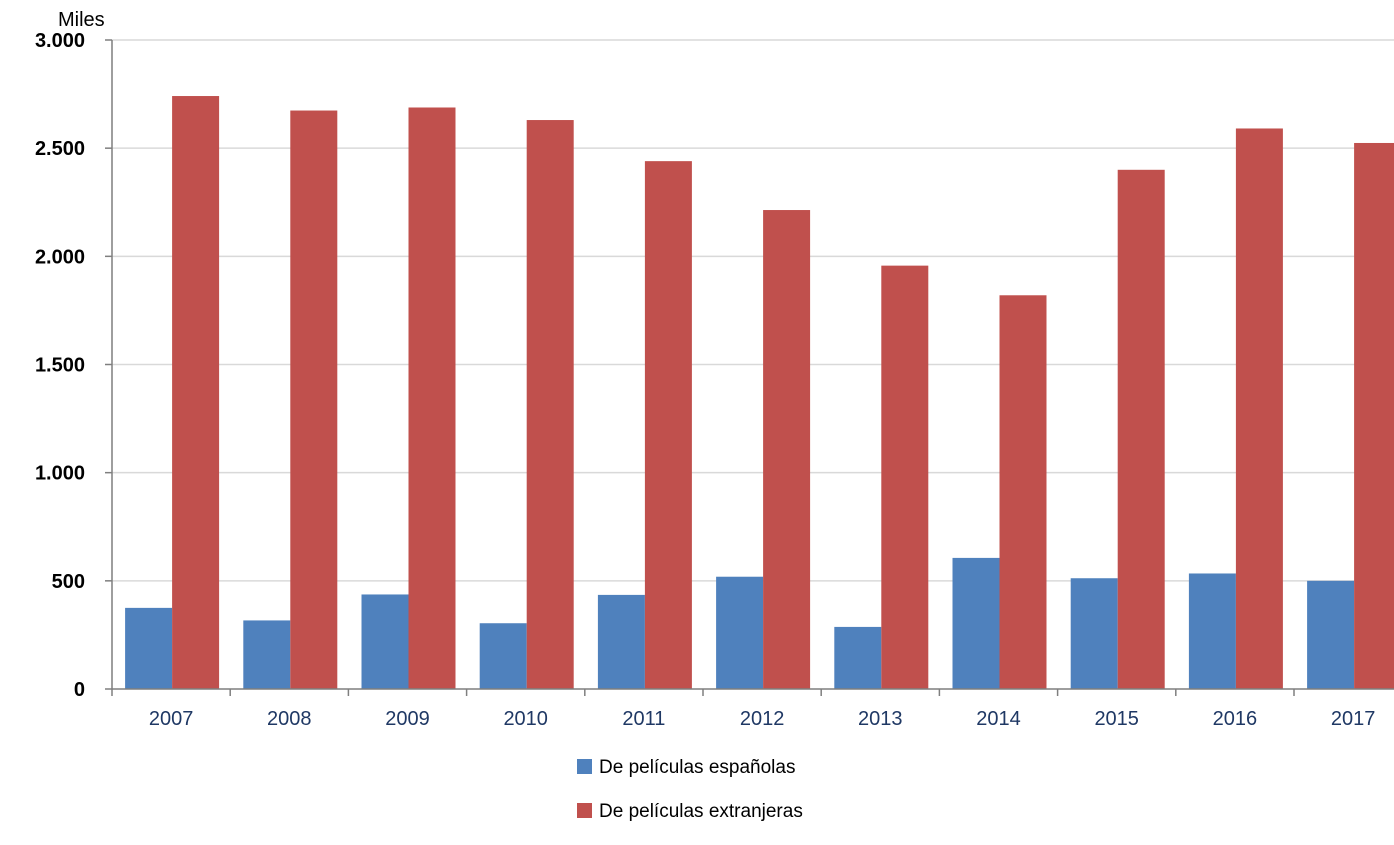  What do you see at coordinates (858, 657) in the screenshot?
I see `bar-espanolas-2013` at bounding box center [858, 657].